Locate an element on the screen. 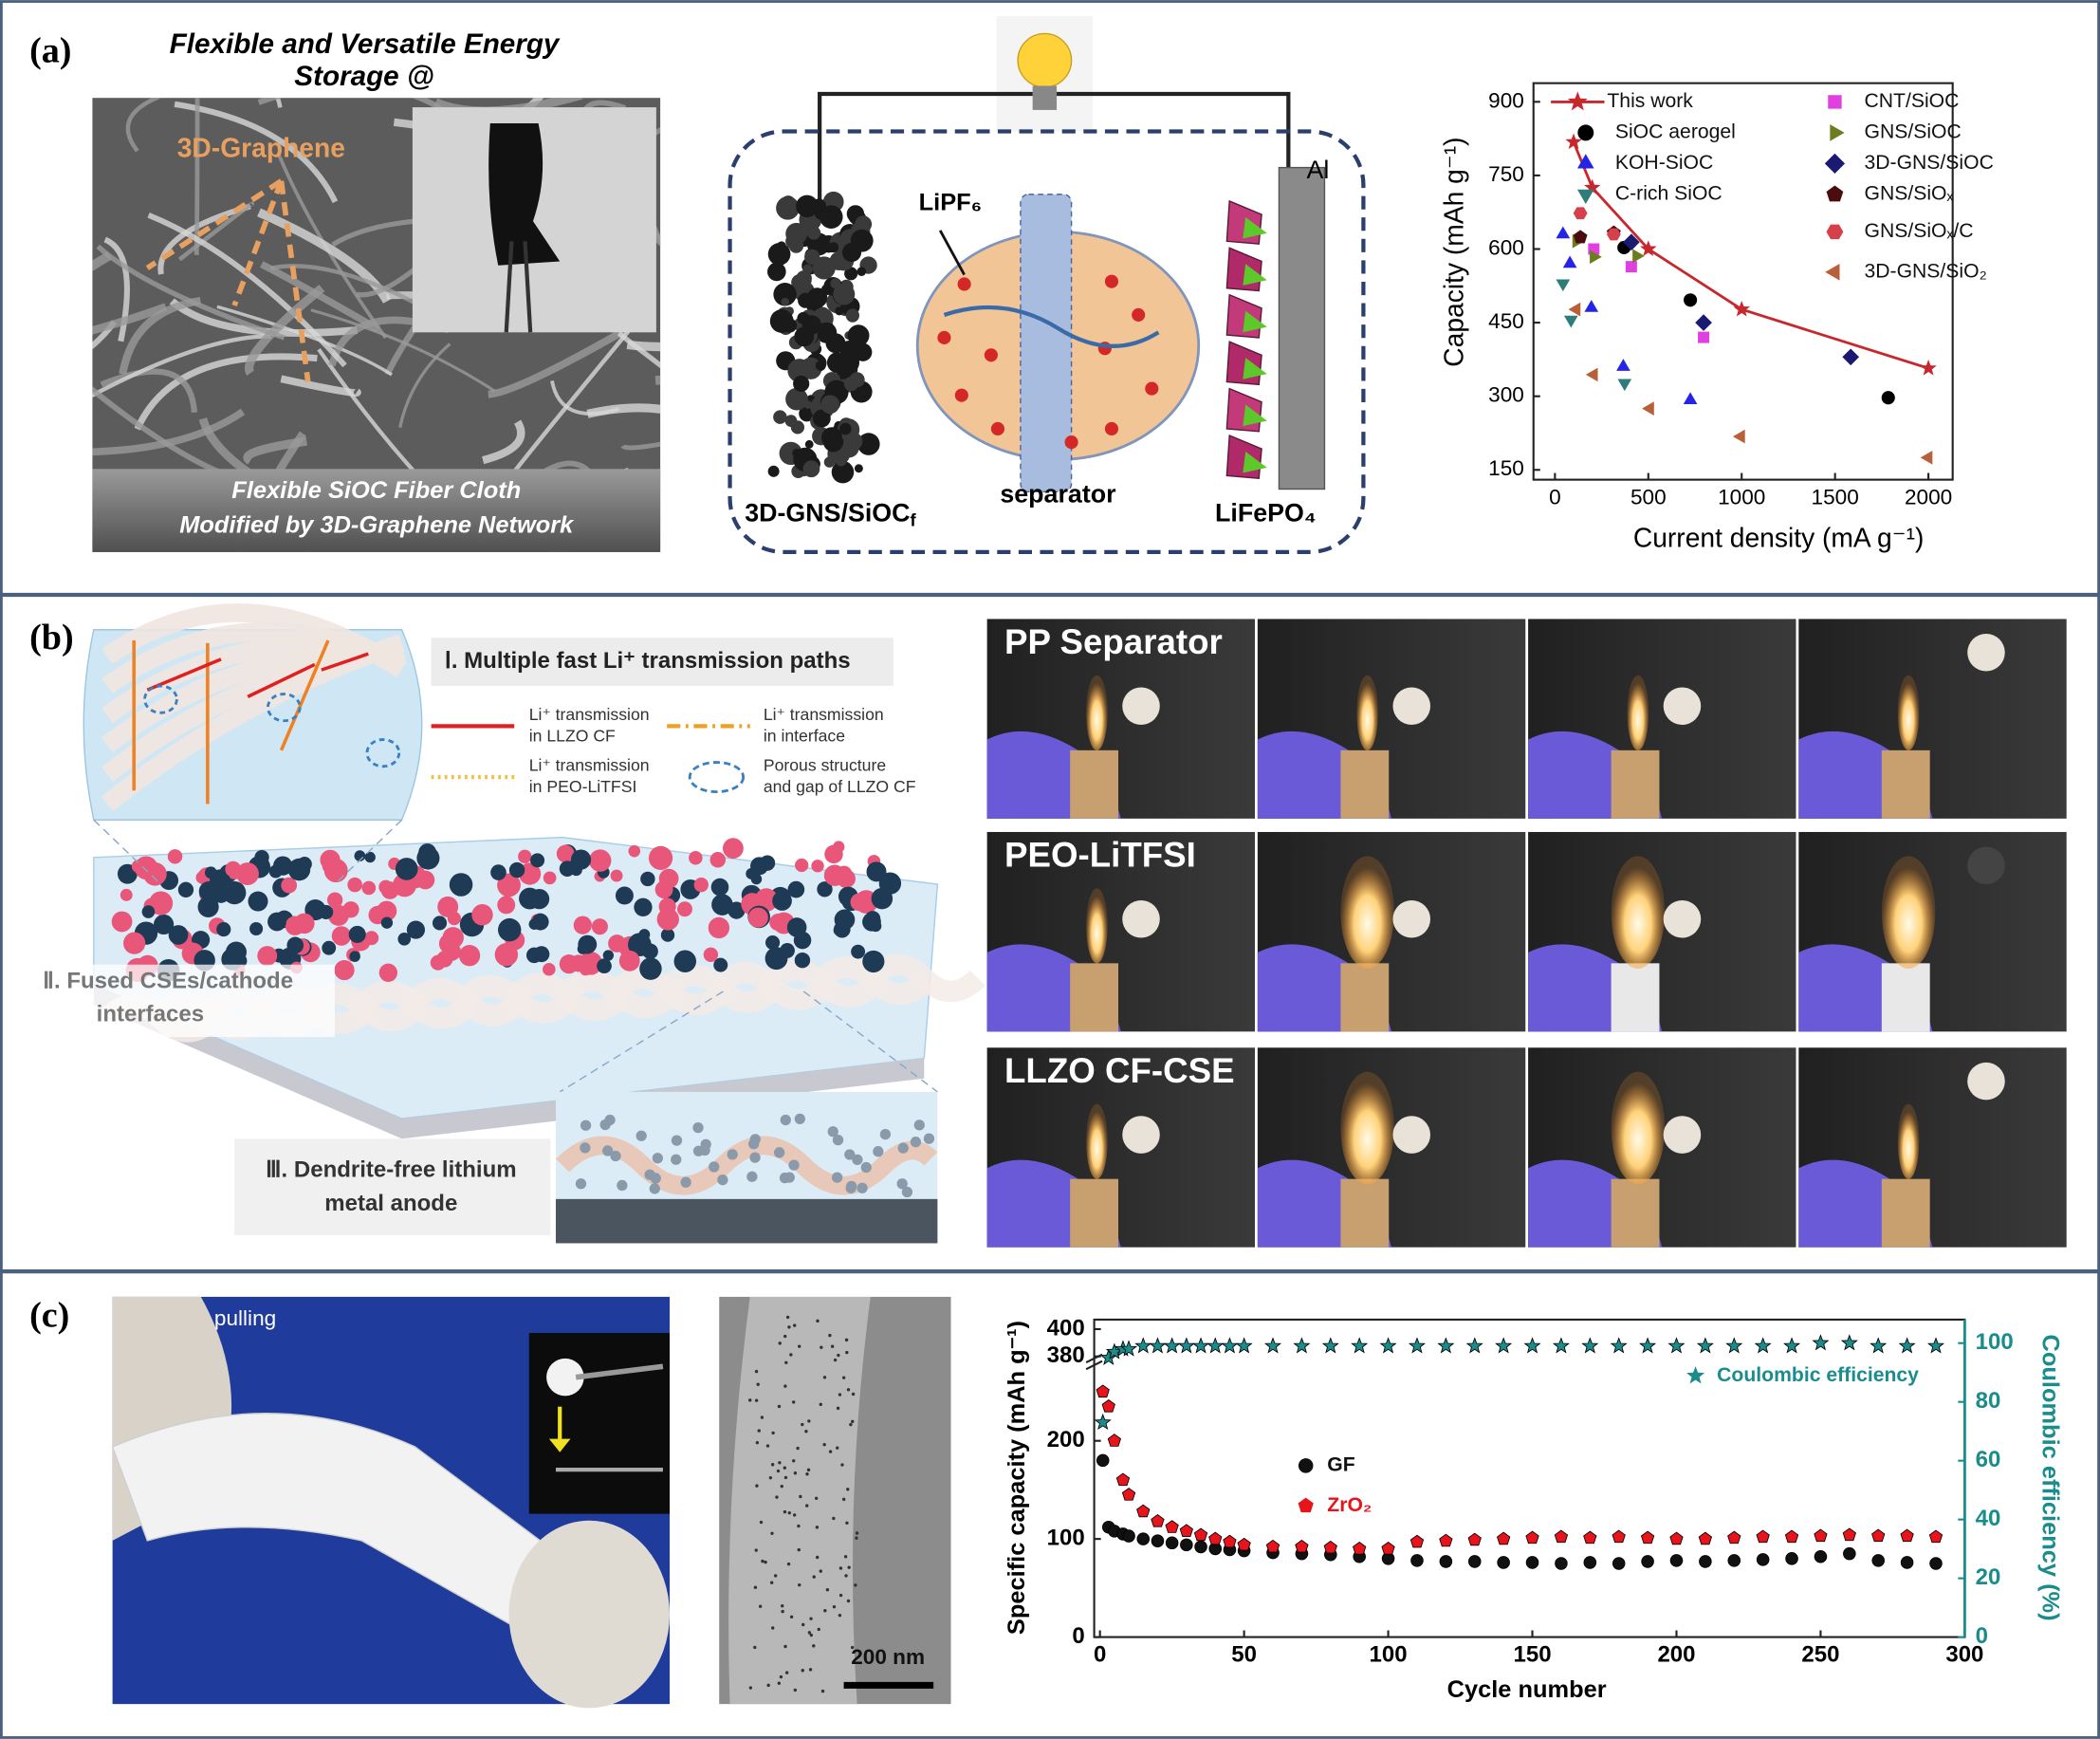 The image size is (2100, 1739). crystal is located at coordinates (1255, 275).